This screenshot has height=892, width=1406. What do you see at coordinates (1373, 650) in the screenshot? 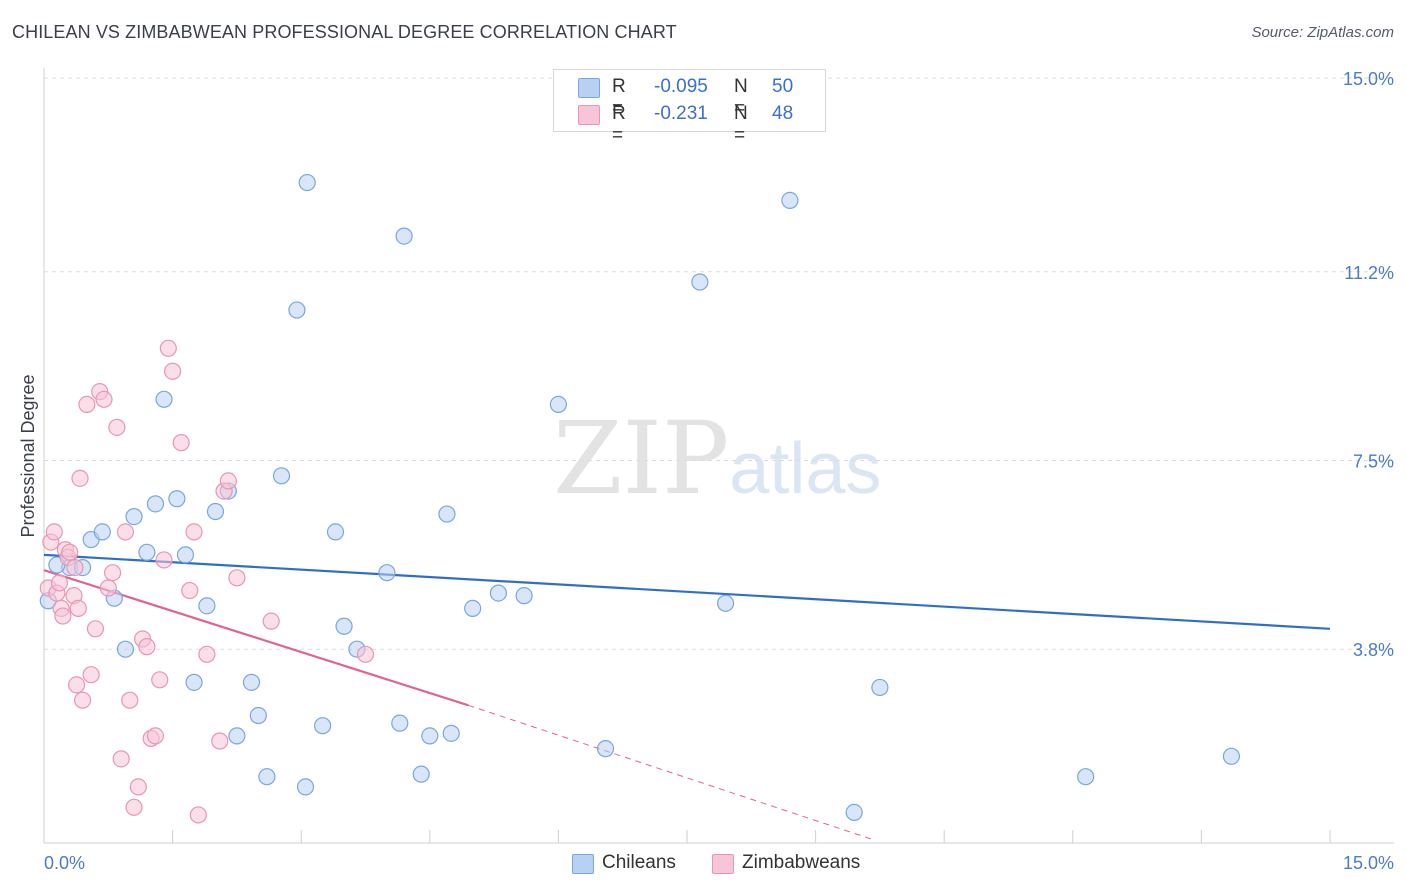
I see `y-tick-label: 3.8%` at bounding box center [1373, 650].